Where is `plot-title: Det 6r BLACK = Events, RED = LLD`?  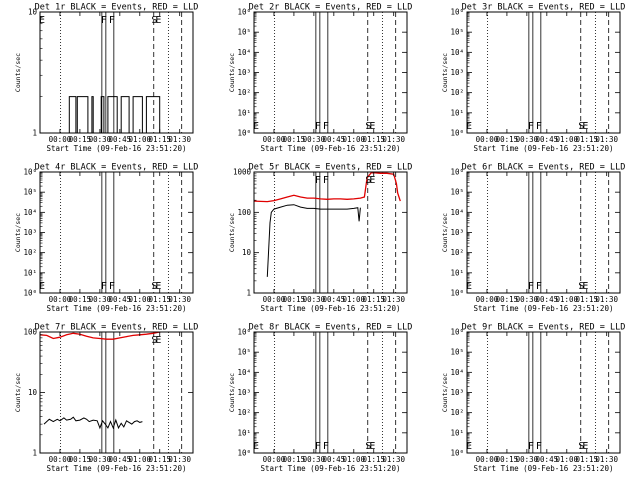 plot-title: Det 6r BLACK = Events, RED = LLD is located at coordinates (544, 168).